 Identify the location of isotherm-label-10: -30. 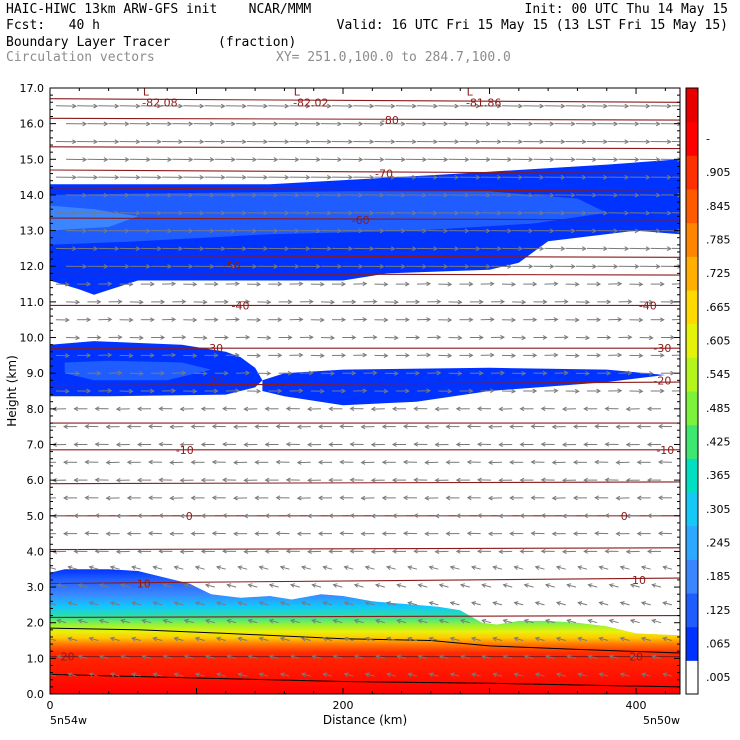
(662, 348).